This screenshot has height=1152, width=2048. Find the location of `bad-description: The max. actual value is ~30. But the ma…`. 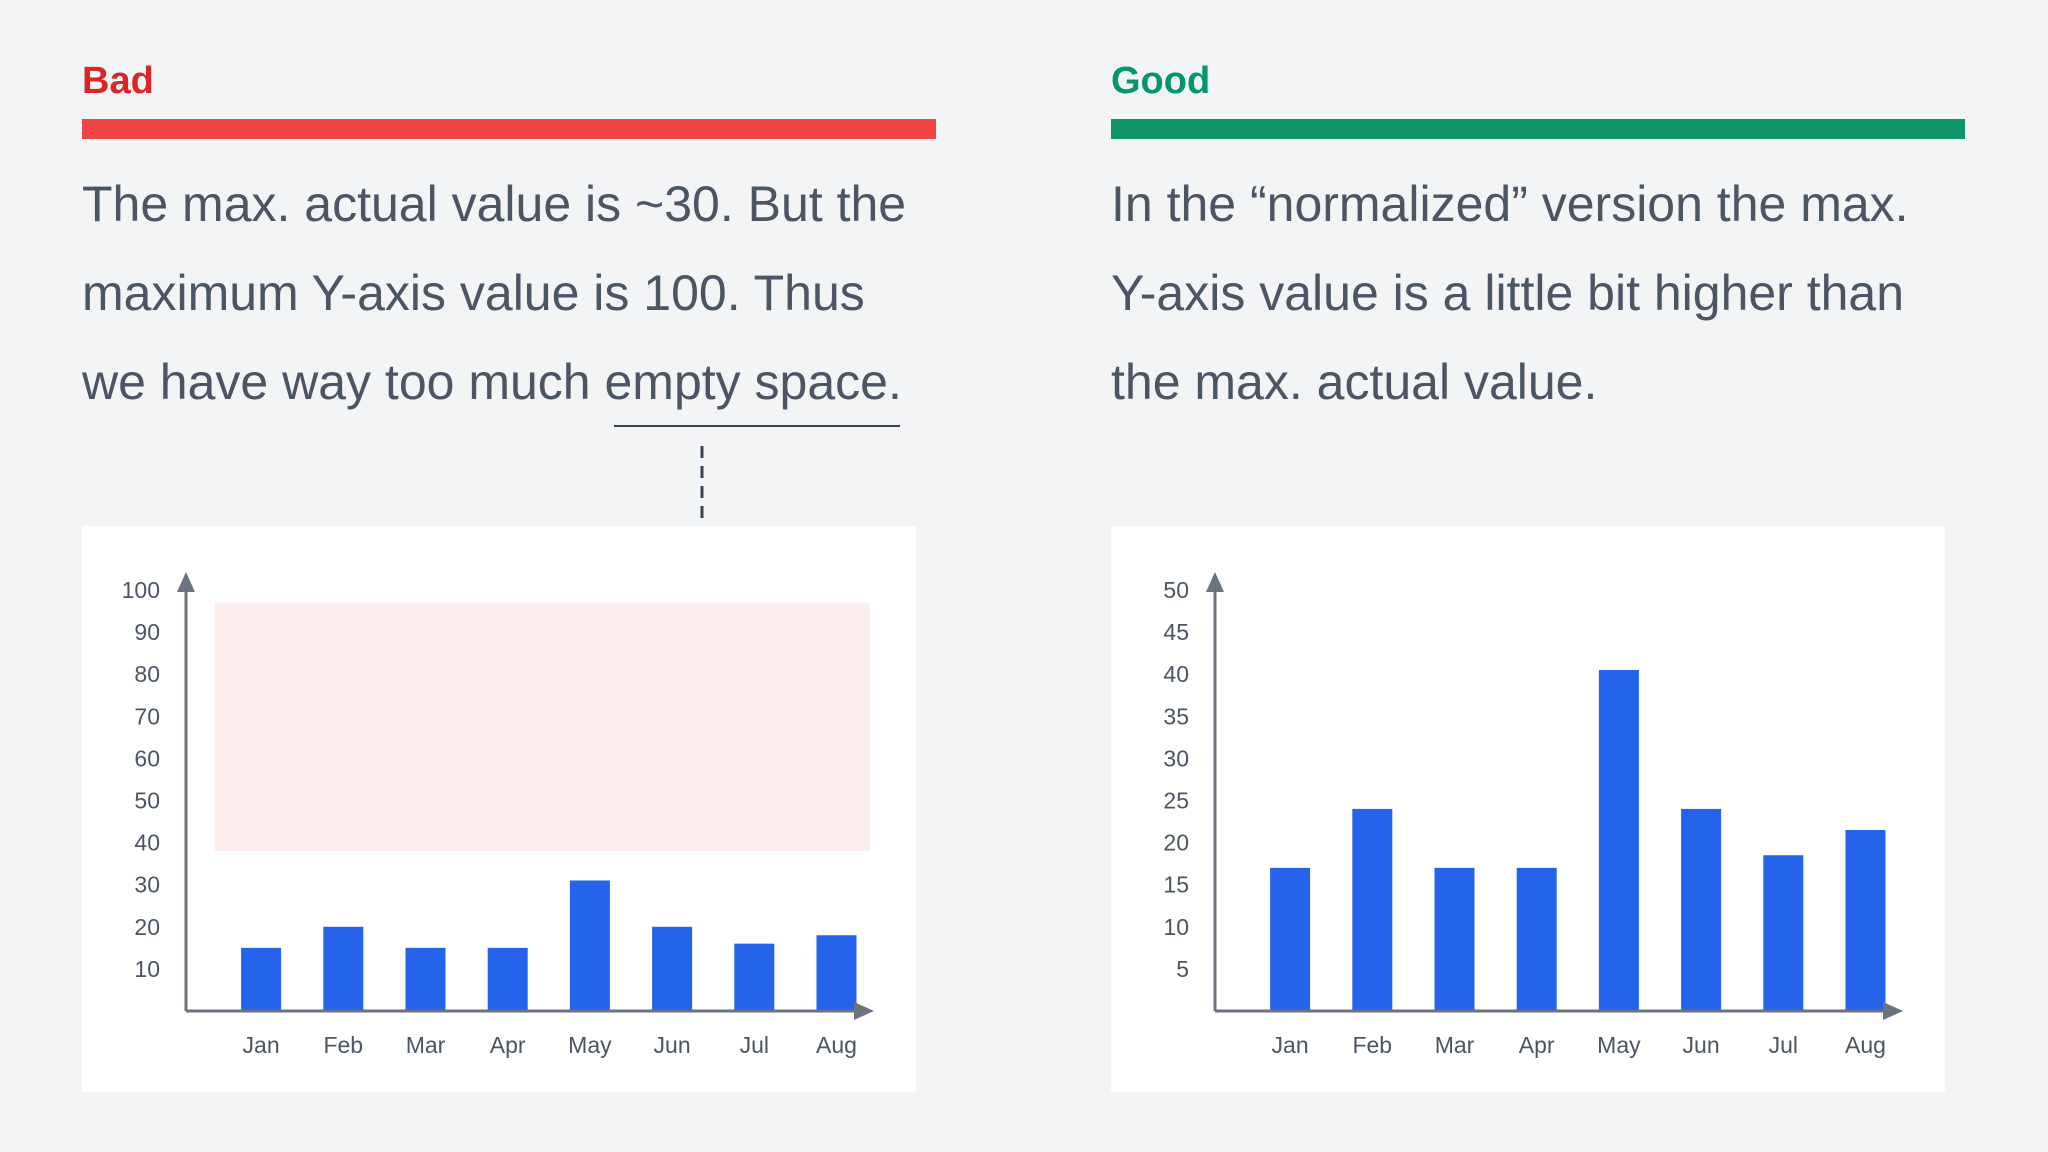

bad-description: The max. actual value is ~30. But the ma… is located at coordinates (509, 293).